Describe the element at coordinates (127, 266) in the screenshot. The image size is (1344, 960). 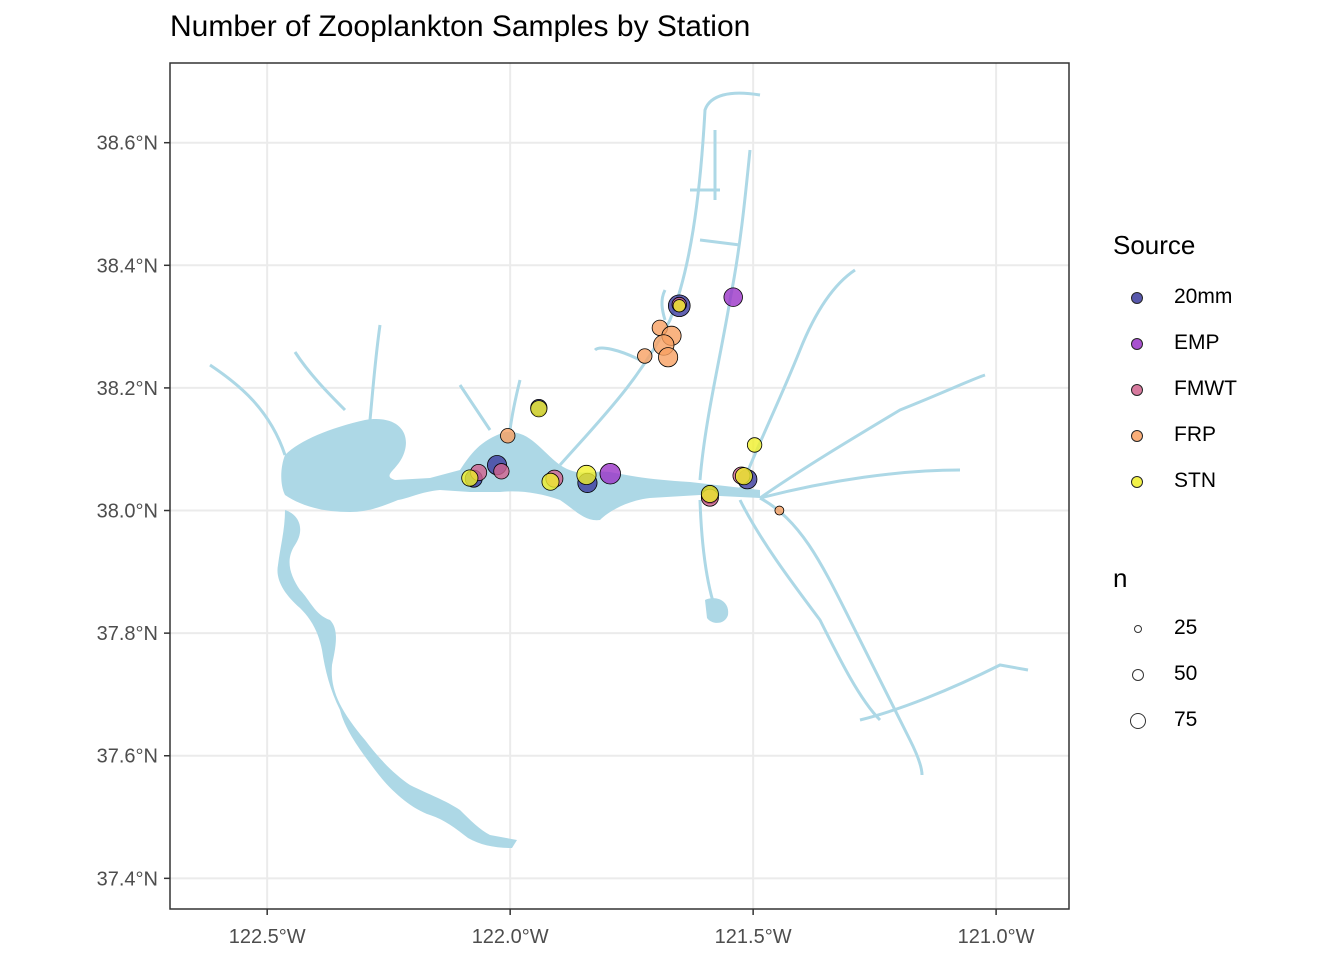
I see `y-tick-label: 38.4°N` at that location.